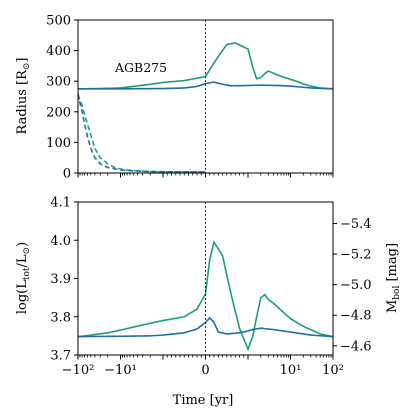 The height and width of the screenshot is (415, 415). Describe the element at coordinates (58, 82) in the screenshot. I see `radius-ytick-label: 300` at that location.